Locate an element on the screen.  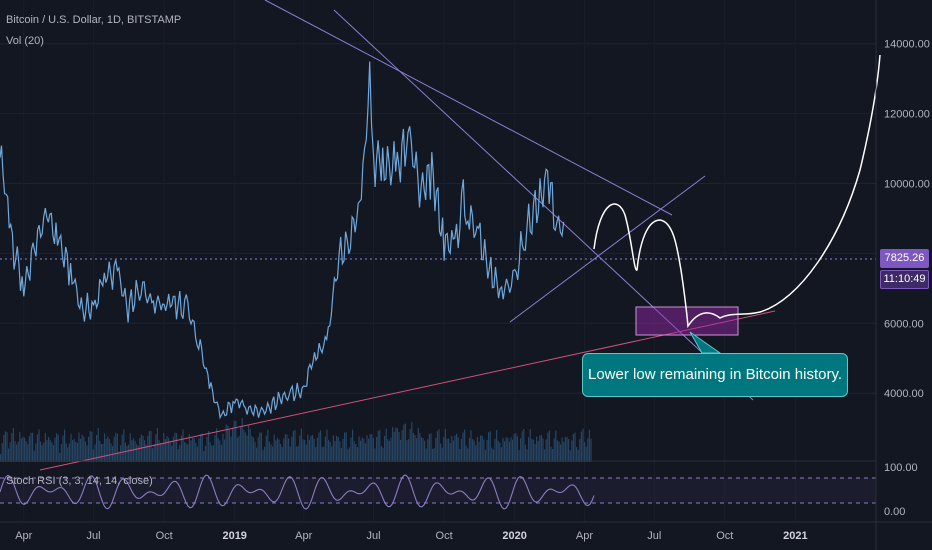
stoch-rsi-label: Stoch RSI (3, 3, 14, 14, close) is located at coordinates (79, 481).